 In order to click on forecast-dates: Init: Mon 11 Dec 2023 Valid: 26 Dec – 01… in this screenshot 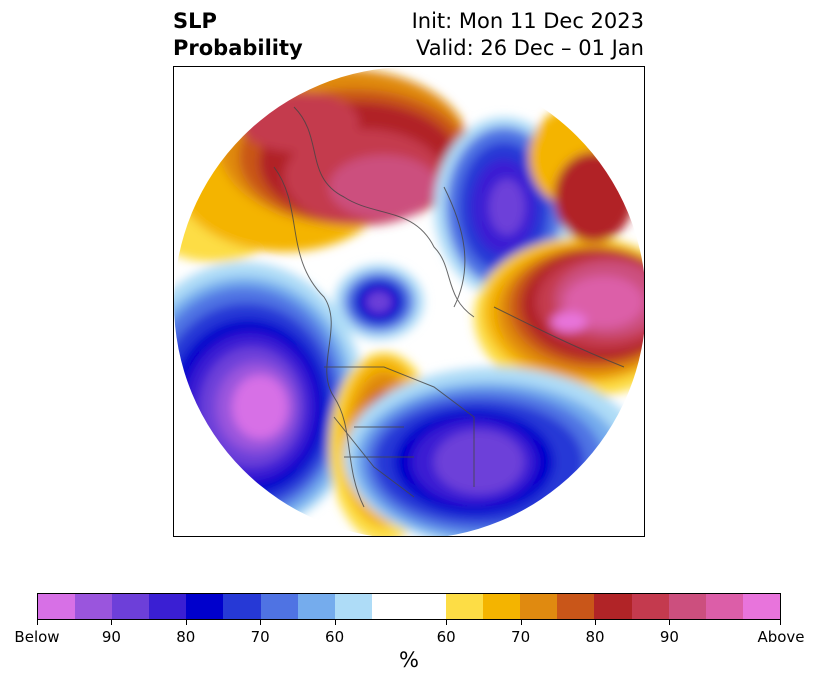, I will do `click(528, 35)`.